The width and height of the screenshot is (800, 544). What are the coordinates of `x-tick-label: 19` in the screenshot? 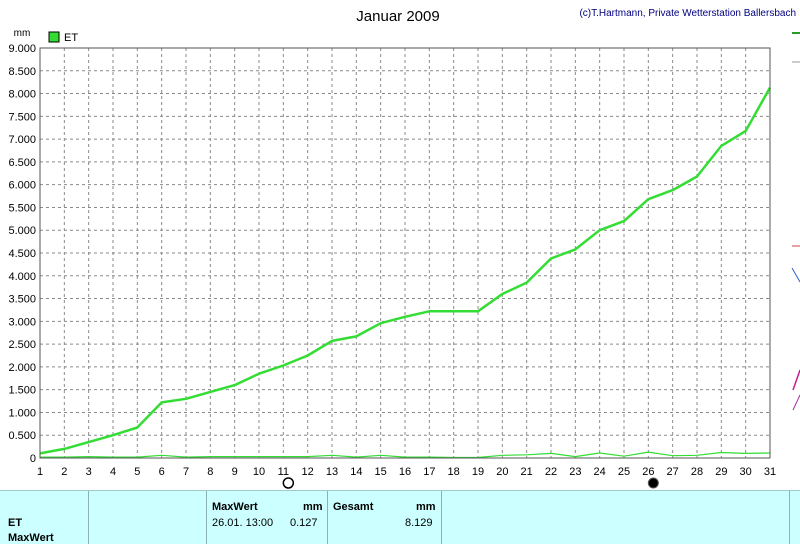 It's located at (478, 472).